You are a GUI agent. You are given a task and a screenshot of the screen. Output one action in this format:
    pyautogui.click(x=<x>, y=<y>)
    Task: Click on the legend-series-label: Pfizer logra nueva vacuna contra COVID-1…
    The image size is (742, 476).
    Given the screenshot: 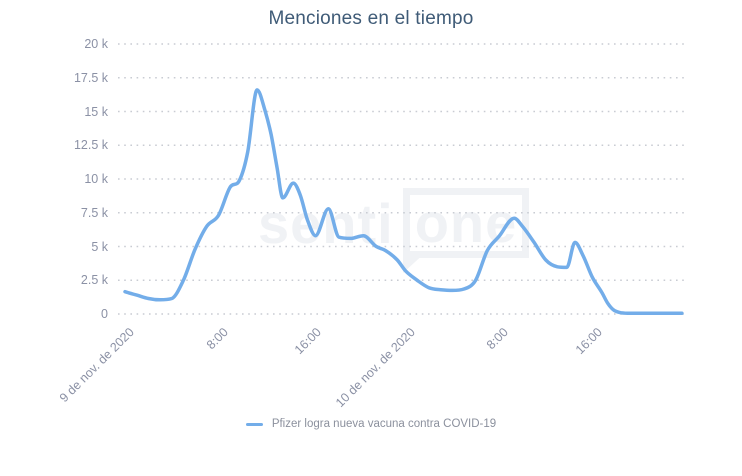 What is the action you would take?
    pyautogui.click(x=384, y=424)
    